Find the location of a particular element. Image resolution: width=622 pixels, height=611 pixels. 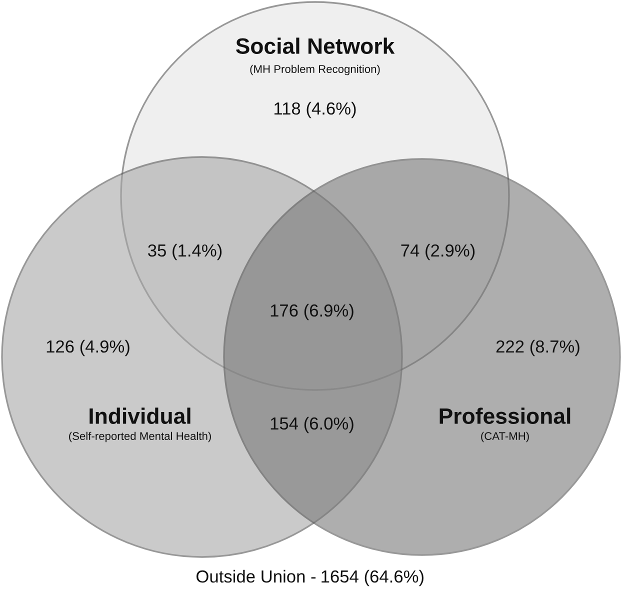

text: Individual is located at coordinates (140, 416).